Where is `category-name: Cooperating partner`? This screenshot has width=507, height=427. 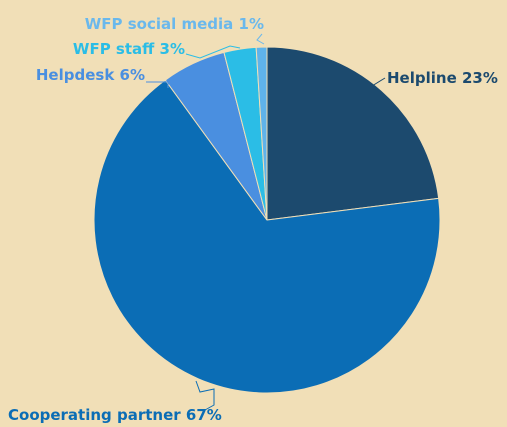
category-name: Cooperating partner is located at coordinates (94, 415).